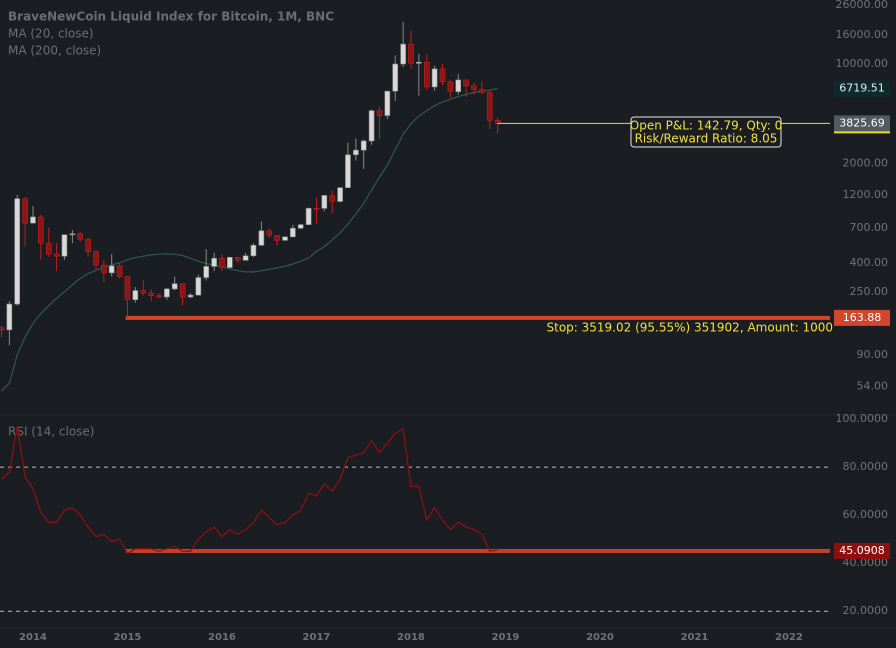 The width and height of the screenshot is (896, 648). What do you see at coordinates (317, 637) in the screenshot?
I see `x-tick-label: 2017` at bounding box center [317, 637].